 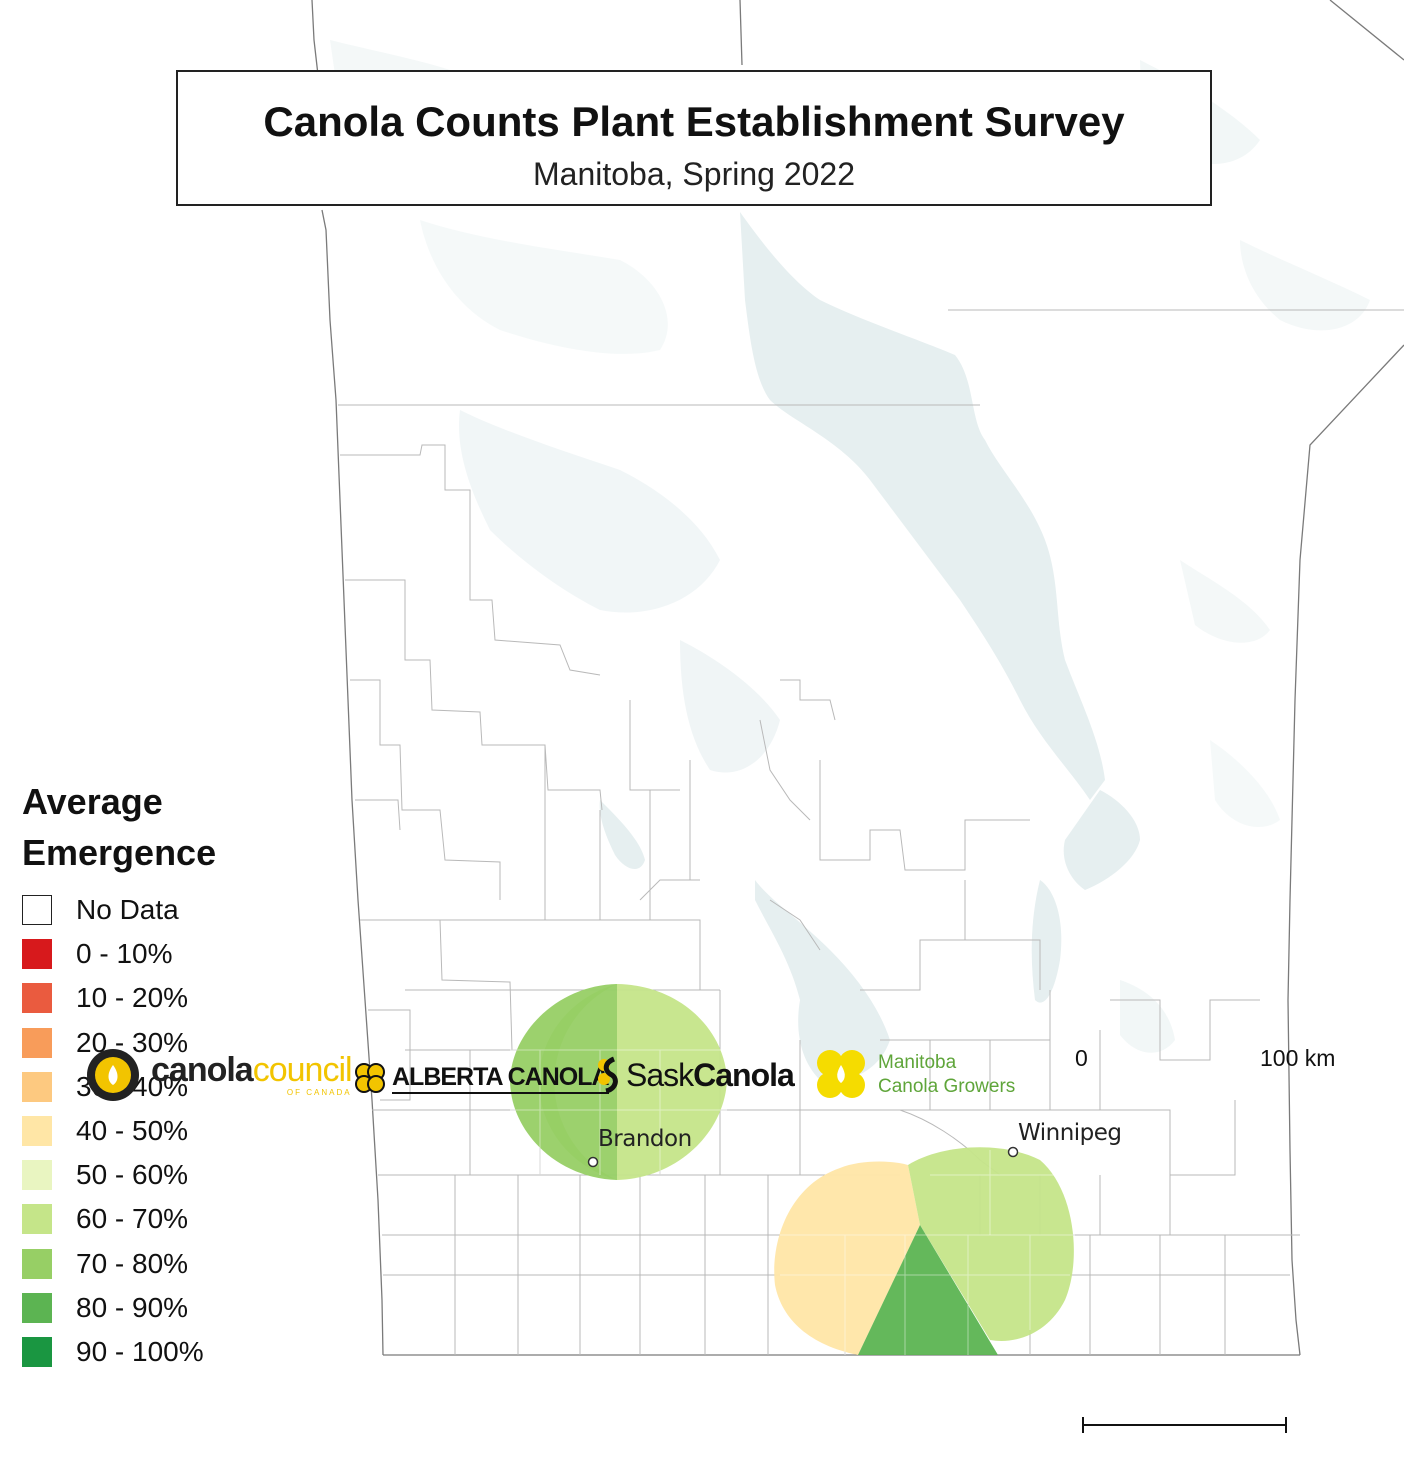 I want to click on legend-item: 10 - 20%, so click(x=152, y=998).